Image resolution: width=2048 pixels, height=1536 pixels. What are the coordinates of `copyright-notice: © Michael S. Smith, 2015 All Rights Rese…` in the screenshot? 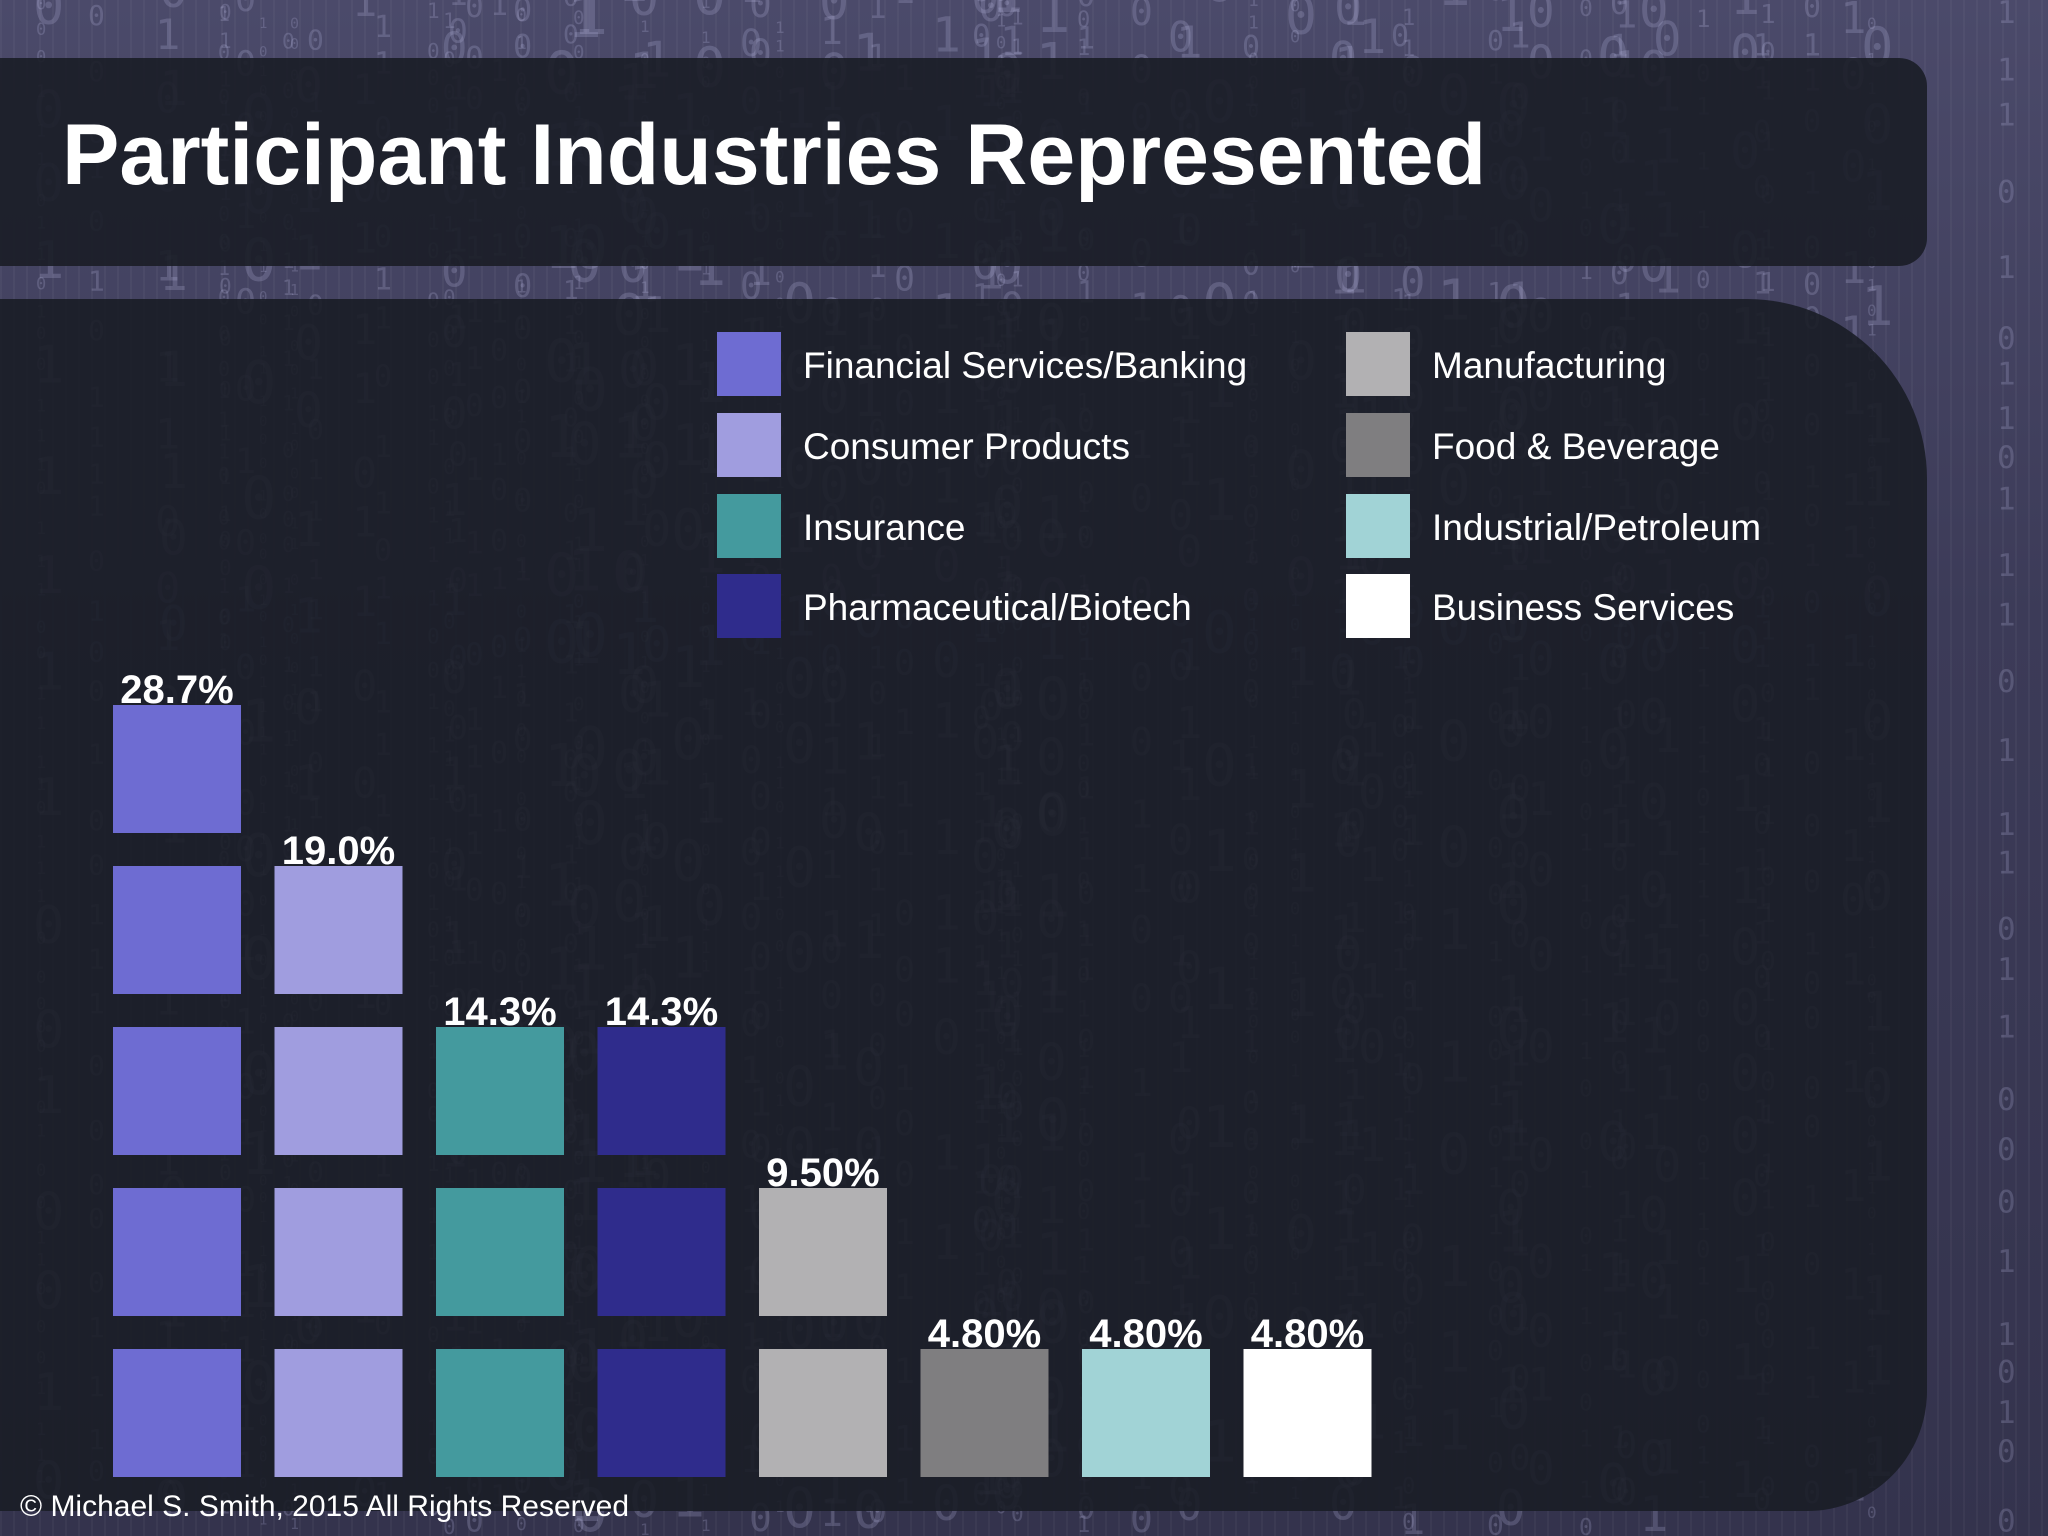 It's located at (325, 1506).